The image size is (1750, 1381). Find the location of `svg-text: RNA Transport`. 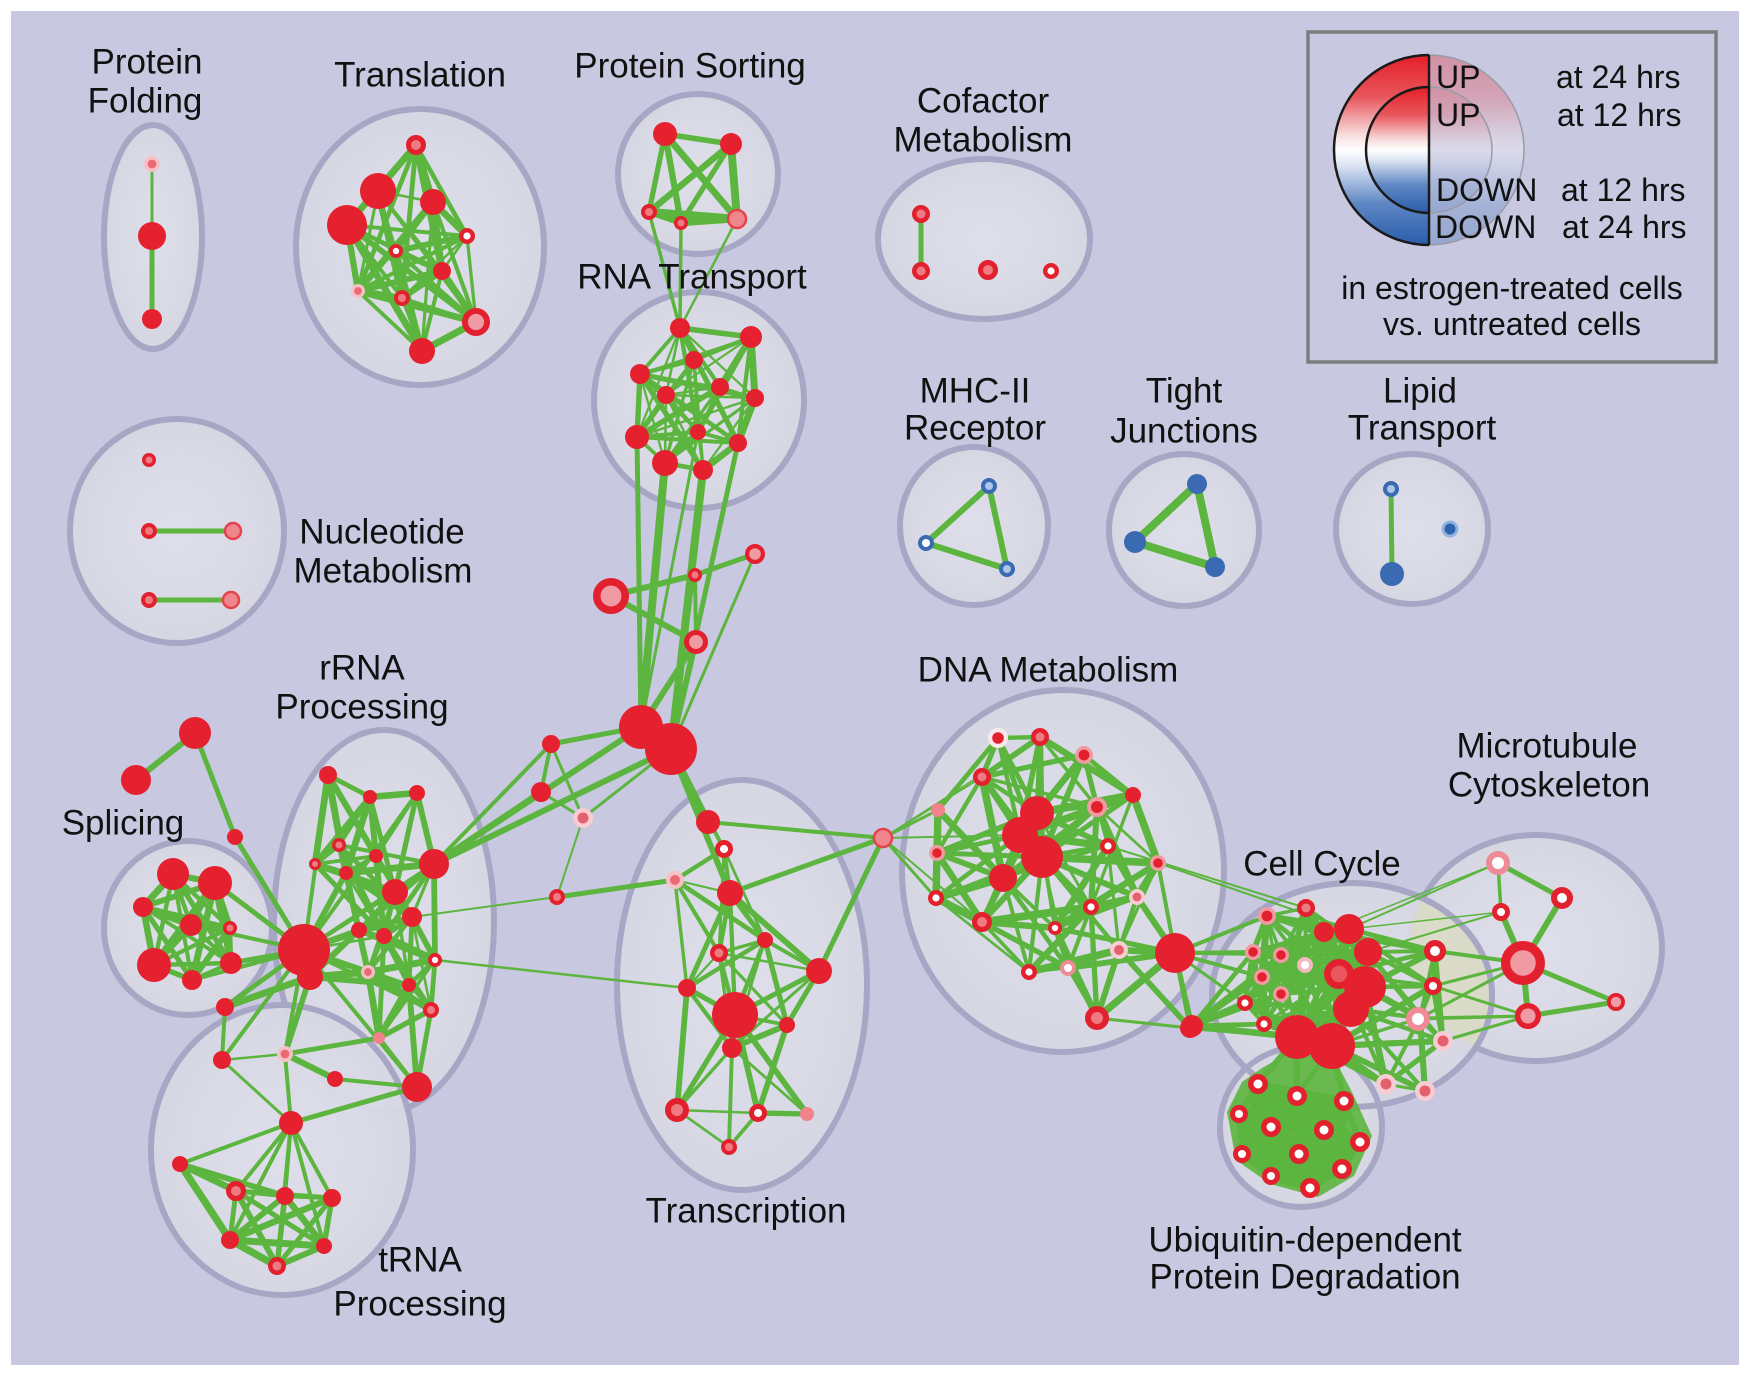

svg-text: RNA Transport is located at coordinates (692, 277).